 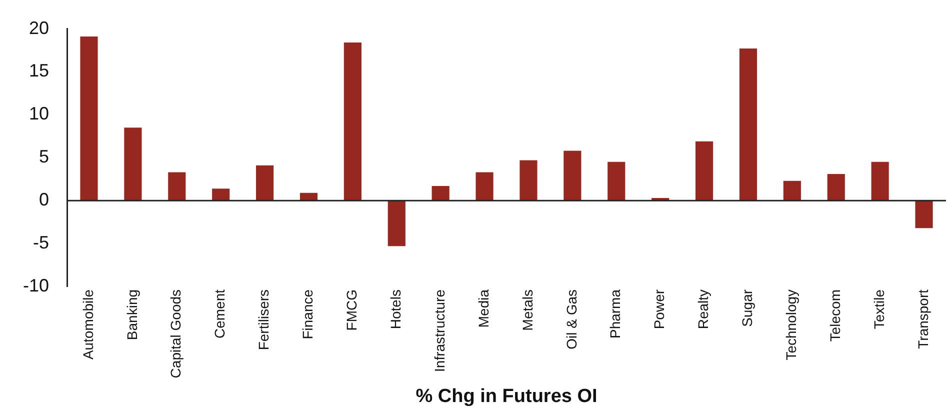 I want to click on x-tick-label: Infrastructure, so click(x=439, y=330).